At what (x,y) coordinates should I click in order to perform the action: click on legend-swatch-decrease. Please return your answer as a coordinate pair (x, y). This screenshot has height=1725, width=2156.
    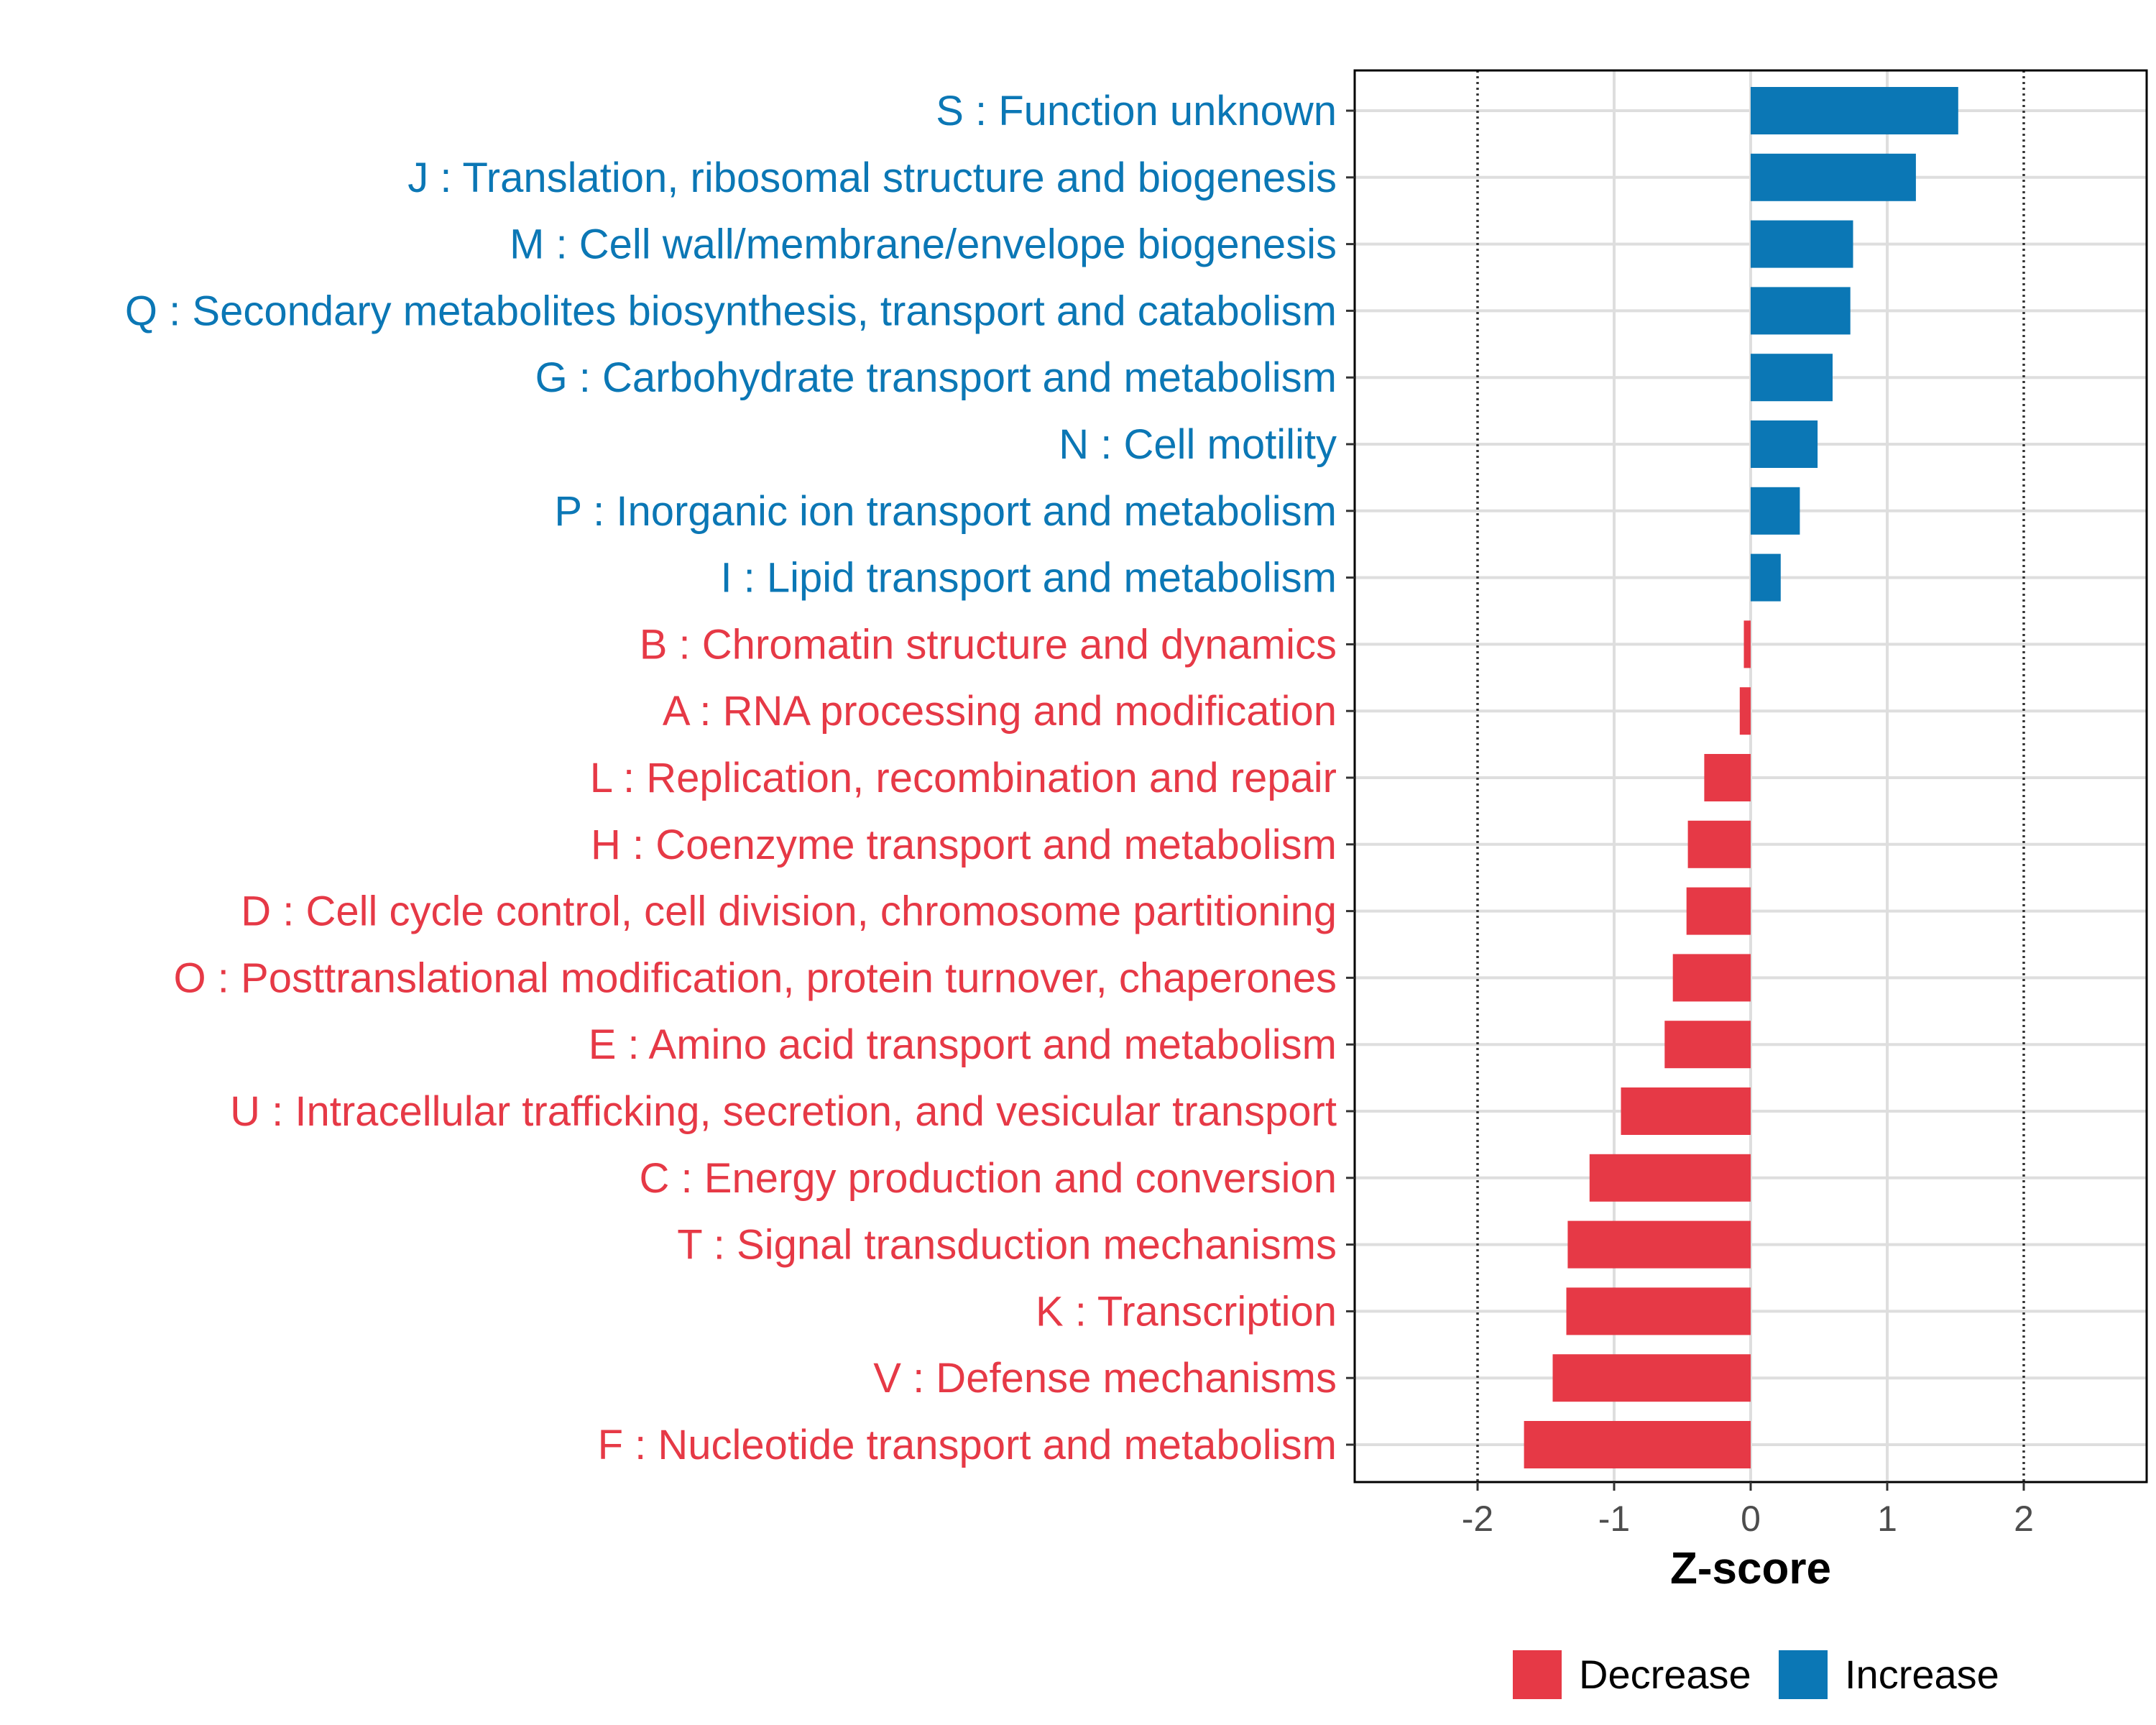
    Looking at the image, I should click on (1538, 1674).